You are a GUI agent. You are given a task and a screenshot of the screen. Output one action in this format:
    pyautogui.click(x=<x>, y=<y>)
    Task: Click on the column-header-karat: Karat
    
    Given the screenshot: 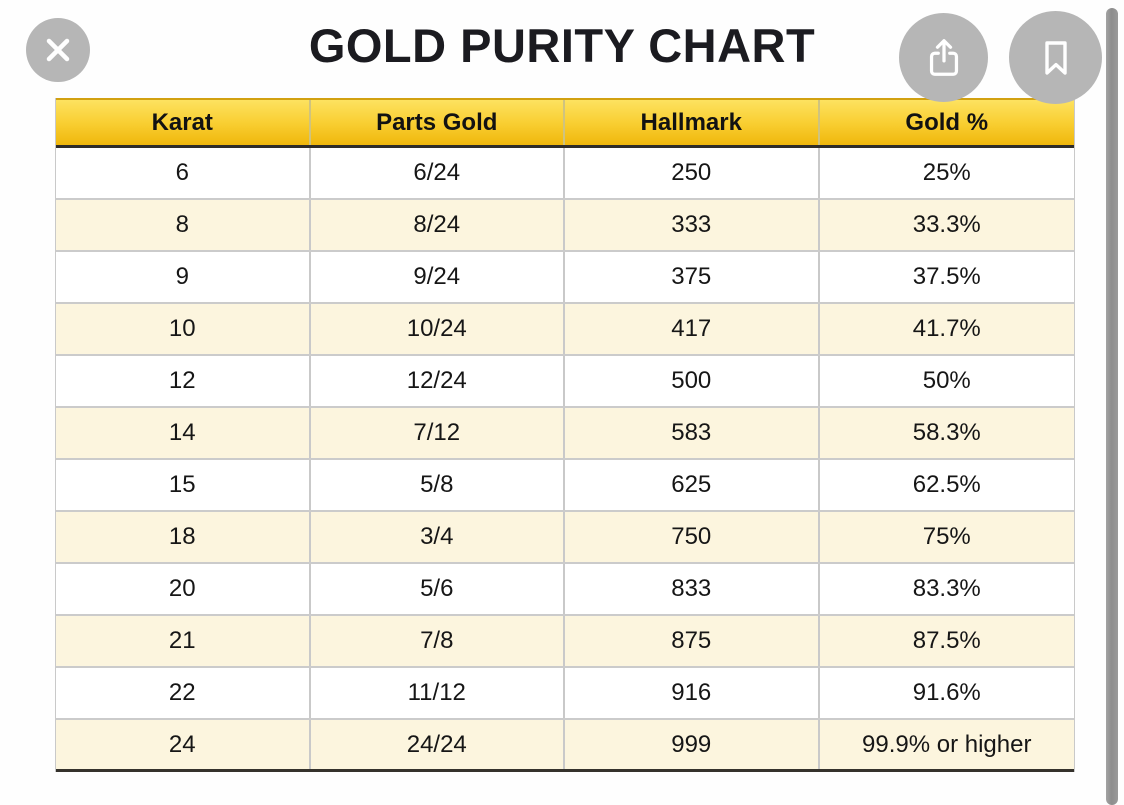 What is the action you would take?
    pyautogui.click(x=183, y=122)
    